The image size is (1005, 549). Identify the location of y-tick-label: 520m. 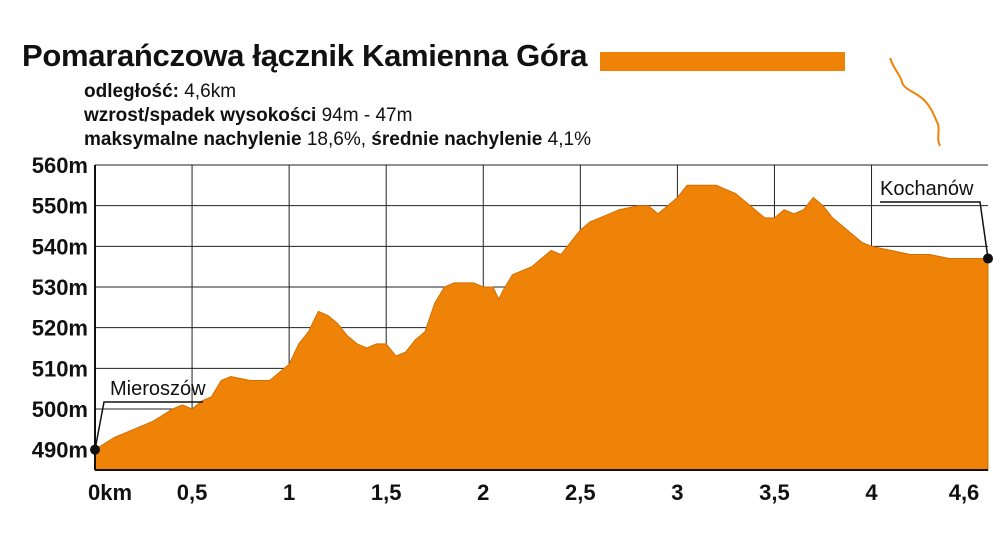
(60, 328).